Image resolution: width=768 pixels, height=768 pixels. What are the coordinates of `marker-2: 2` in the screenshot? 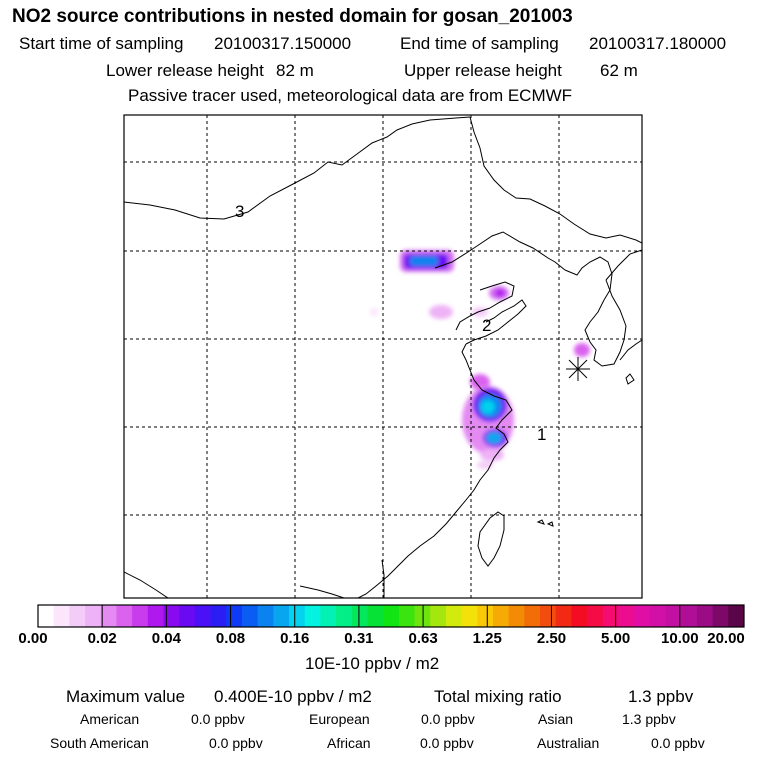 It's located at (486, 325).